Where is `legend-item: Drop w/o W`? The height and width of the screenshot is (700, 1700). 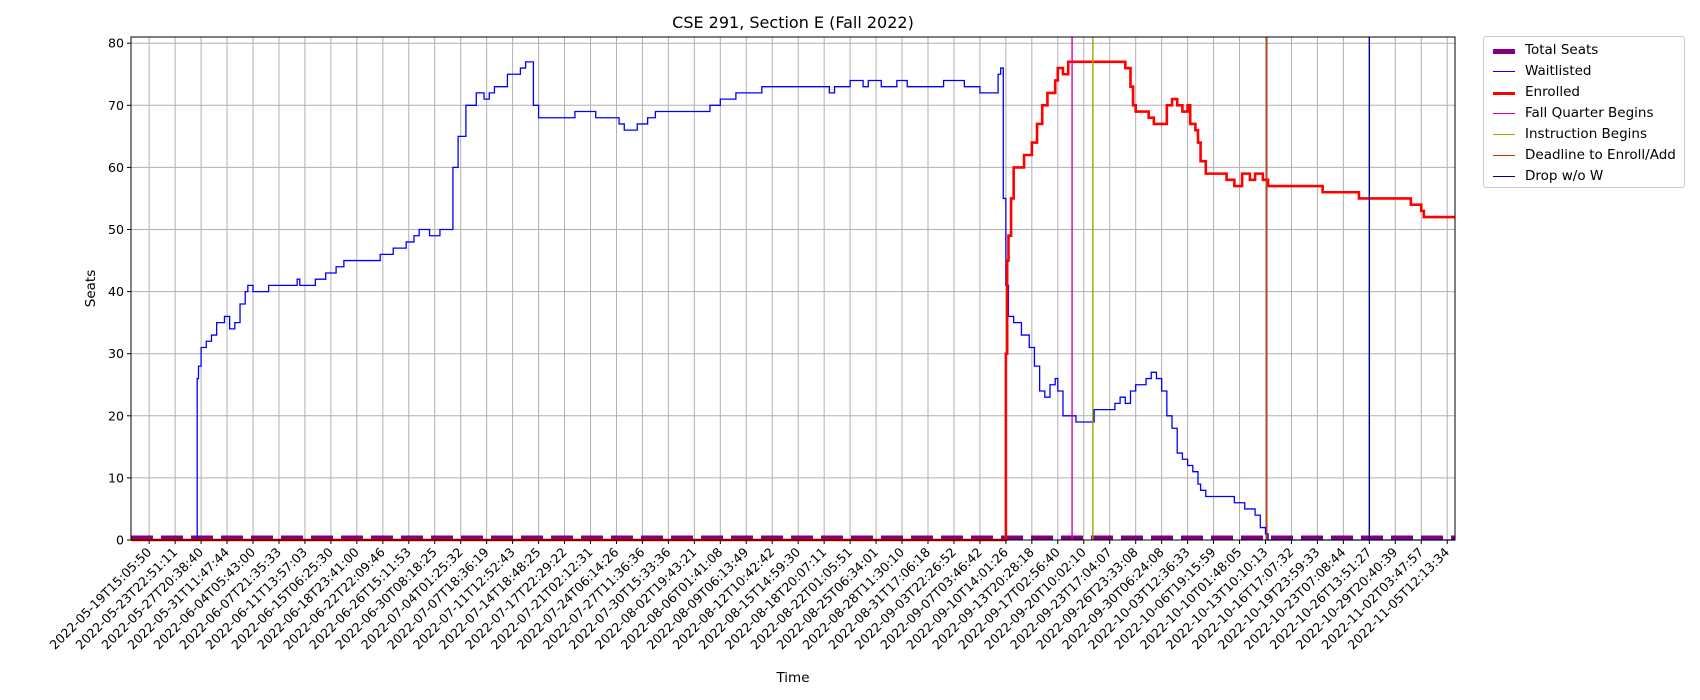
legend-item: Drop w/o W is located at coordinates (1584, 177).